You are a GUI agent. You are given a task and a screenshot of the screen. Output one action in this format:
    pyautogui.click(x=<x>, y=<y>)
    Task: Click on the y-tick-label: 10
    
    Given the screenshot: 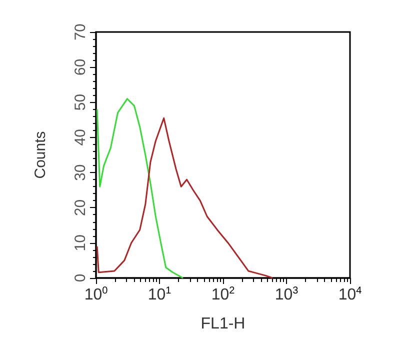 What is the action you would take?
    pyautogui.click(x=80, y=243)
    